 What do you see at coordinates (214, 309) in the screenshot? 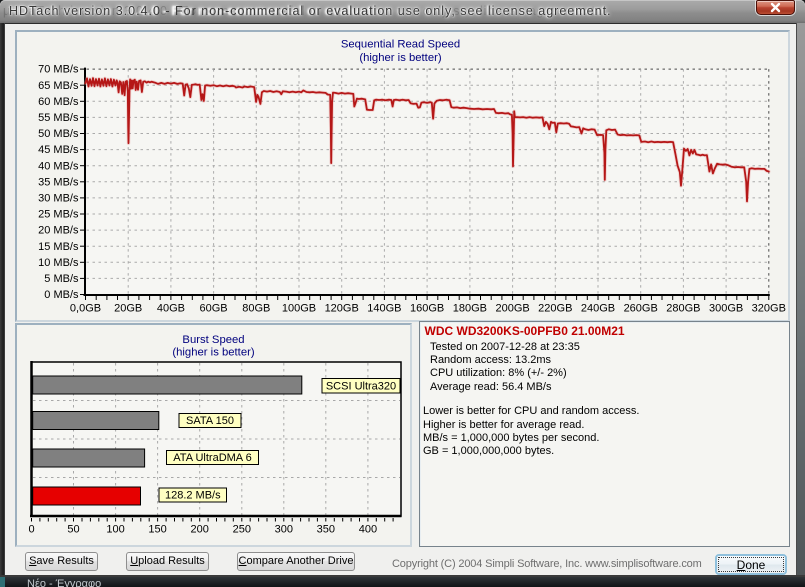
I see `svg-text: 60GB` at bounding box center [214, 309].